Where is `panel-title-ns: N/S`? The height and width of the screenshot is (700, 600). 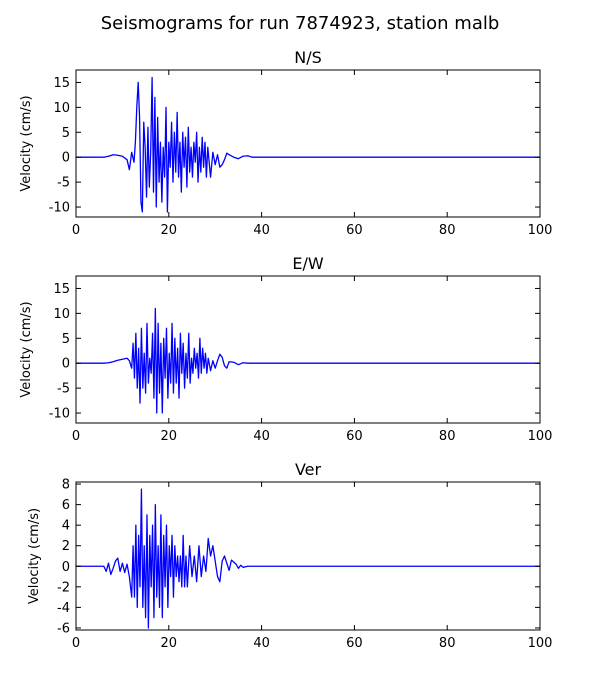 panel-title-ns: N/S is located at coordinates (308, 57).